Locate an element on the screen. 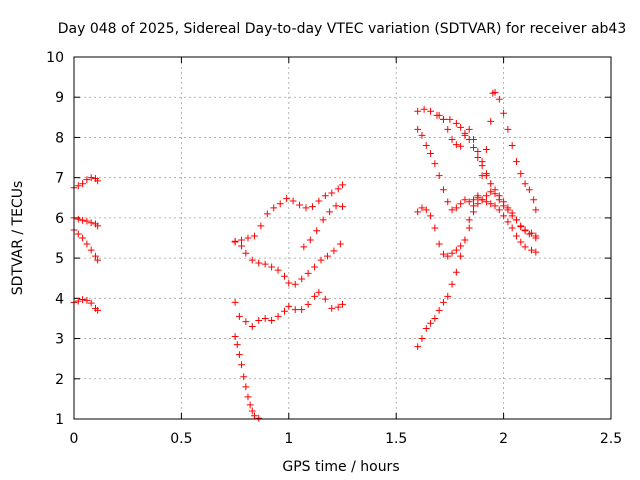 This screenshot has height=480, width=640. y-tick-label: 2 is located at coordinates (59, 380).